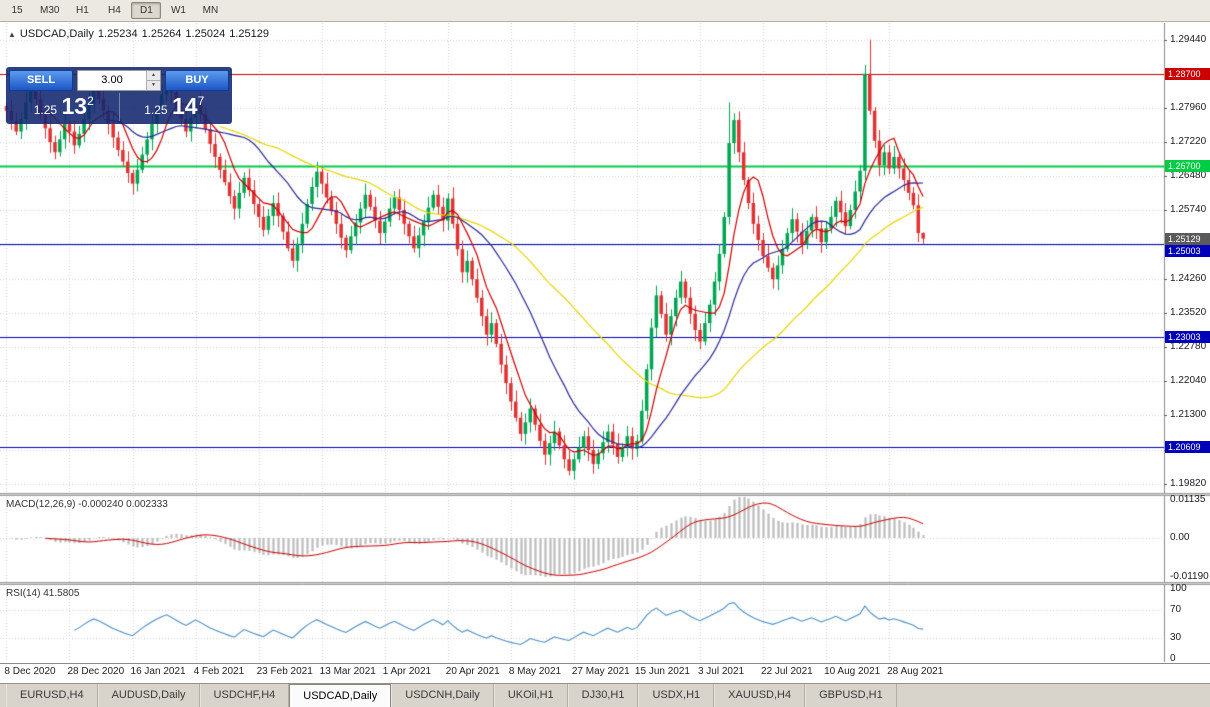 The image size is (1210, 707). I want to click on time-axis-label: 28 Dec 2020, so click(96, 671).